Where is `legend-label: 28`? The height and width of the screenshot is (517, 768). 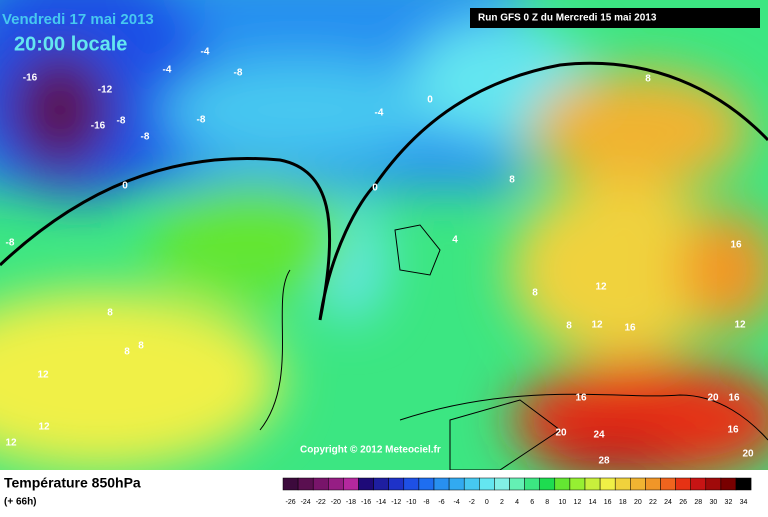 legend-label: 28 is located at coordinates (698, 502).